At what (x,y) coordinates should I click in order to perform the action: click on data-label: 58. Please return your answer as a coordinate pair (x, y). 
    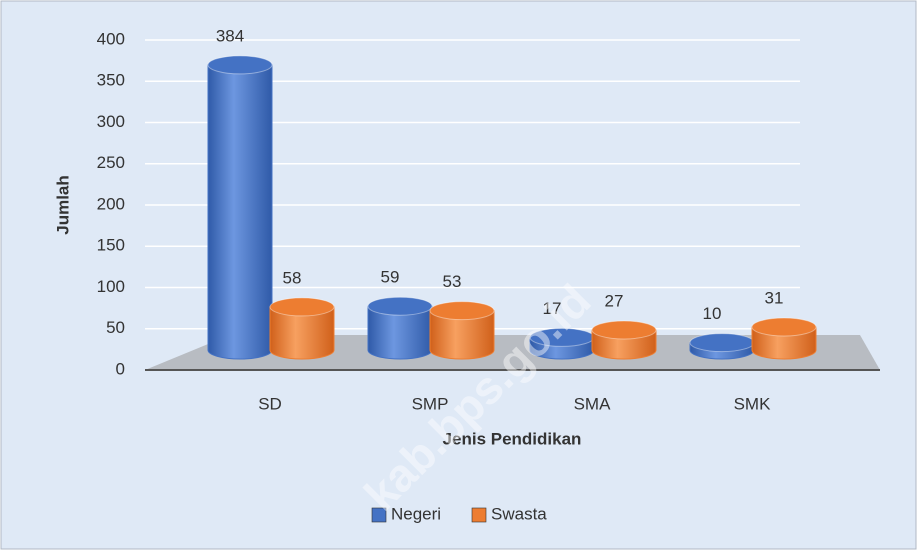
    Looking at the image, I should click on (292, 277).